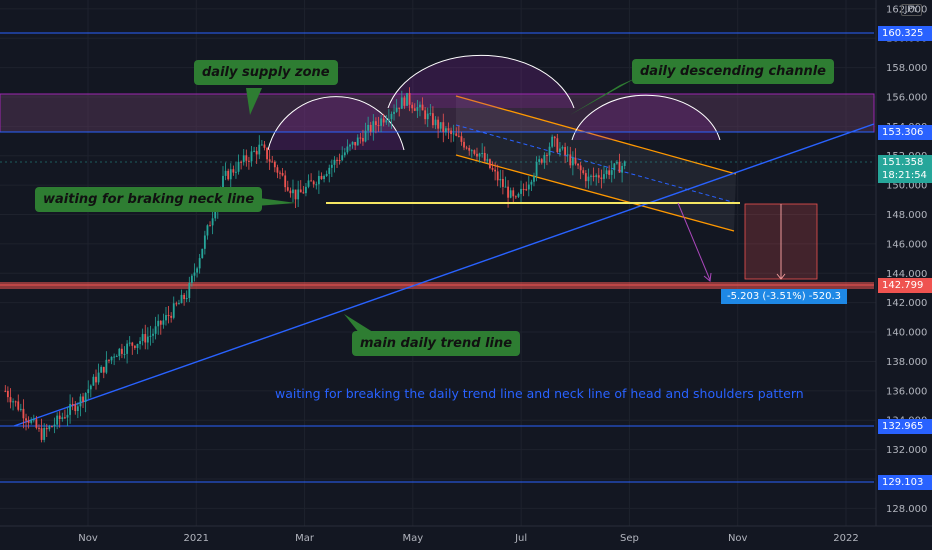  I want to click on price-axis-tick: 156.000, so click(906, 97).